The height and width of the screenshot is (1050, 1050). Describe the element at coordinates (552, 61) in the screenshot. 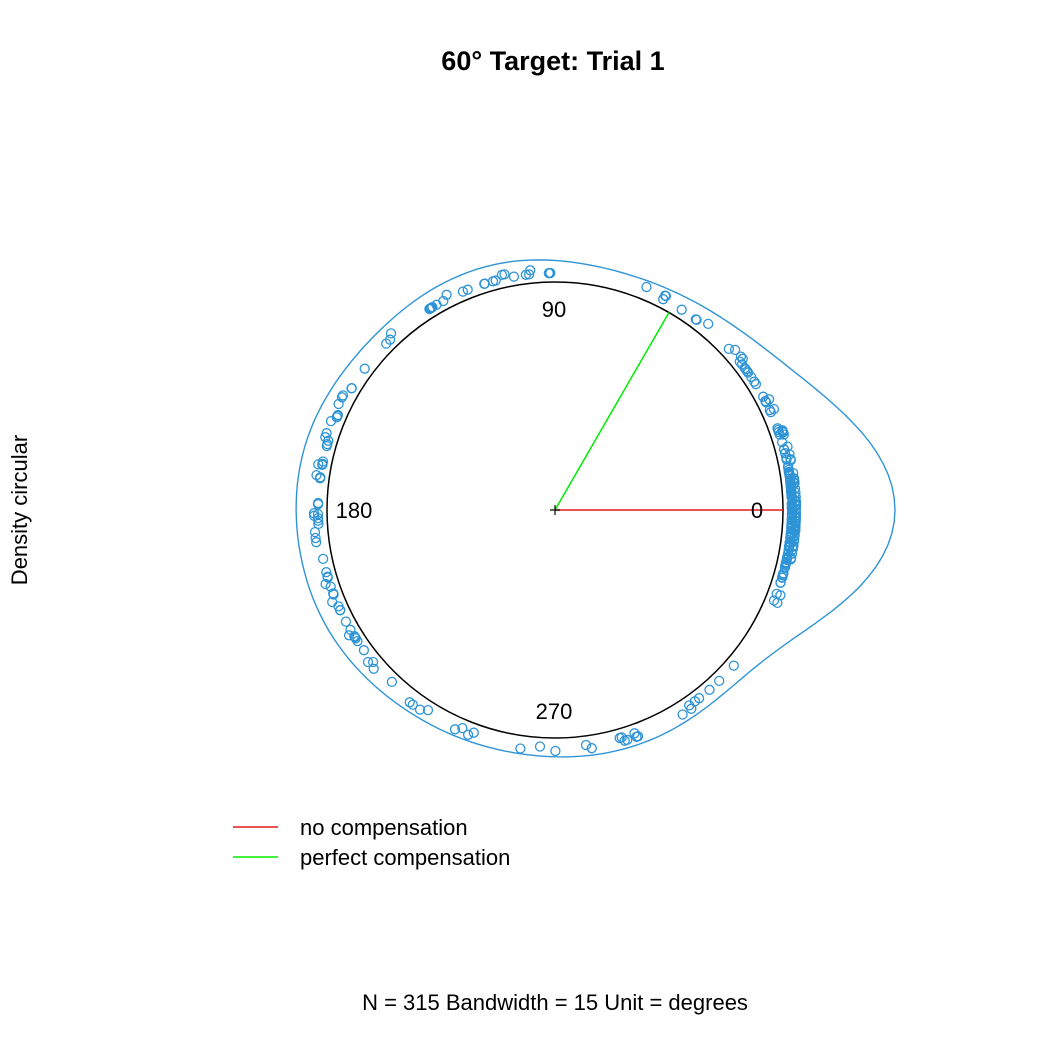

I see `chart-title: 60° Target: Trial 1` at that location.